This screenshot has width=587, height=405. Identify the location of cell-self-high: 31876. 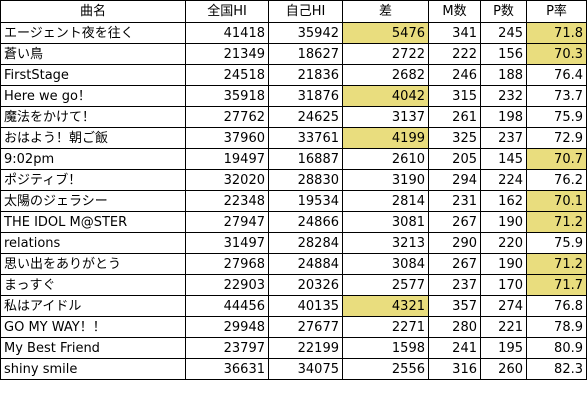
(305, 96).